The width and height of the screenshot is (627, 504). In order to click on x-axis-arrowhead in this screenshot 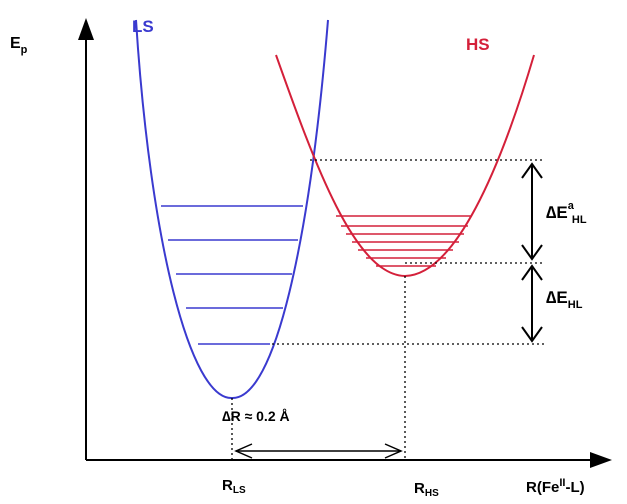, I will do `click(601, 460)`.